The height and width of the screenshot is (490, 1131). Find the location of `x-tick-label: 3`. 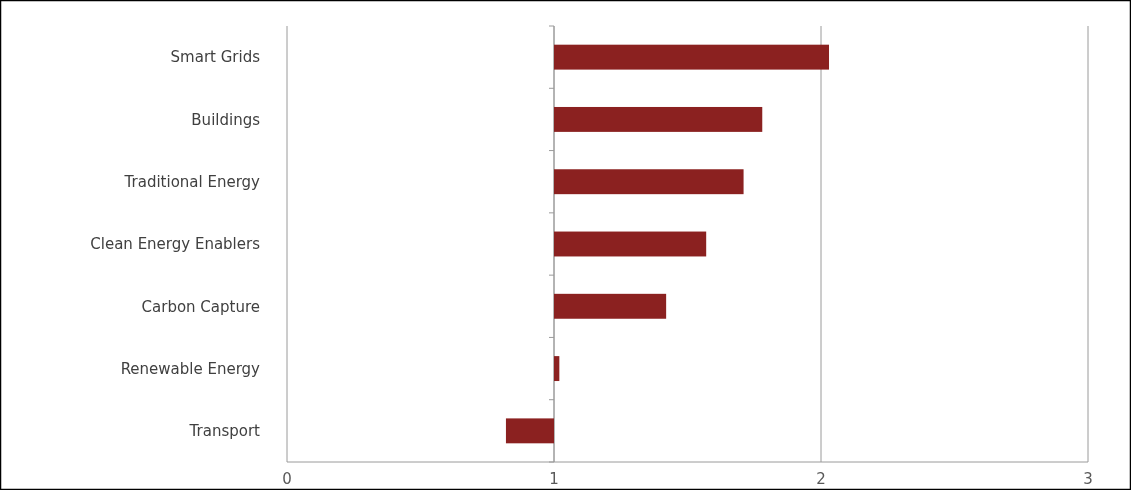

x-tick-label: 3 is located at coordinates (1088, 479).